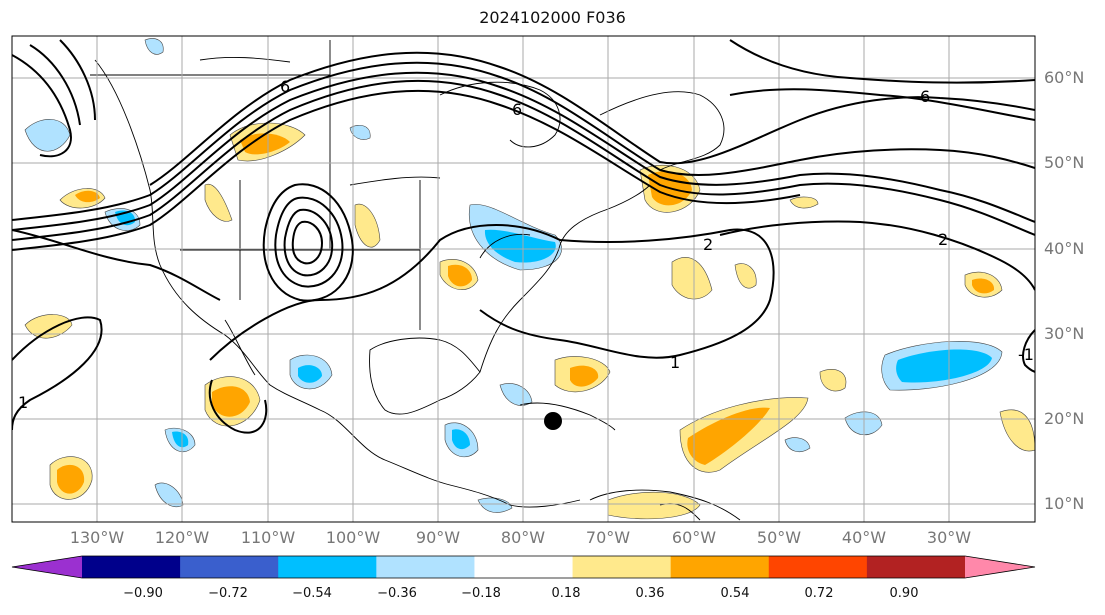  Describe the element at coordinates (650, 593) in the screenshot. I see `colorbar-tick-label: 0.36` at that location.